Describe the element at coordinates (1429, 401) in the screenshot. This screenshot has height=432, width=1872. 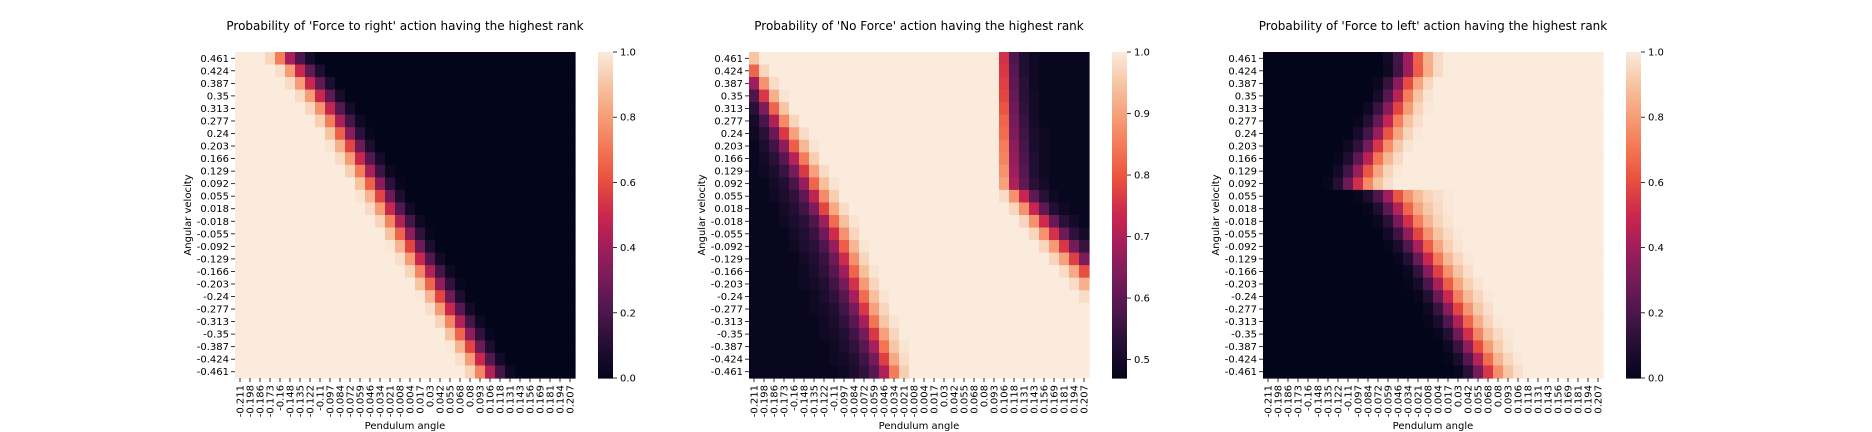
I see `x-tick-label: -0.008` at that location.